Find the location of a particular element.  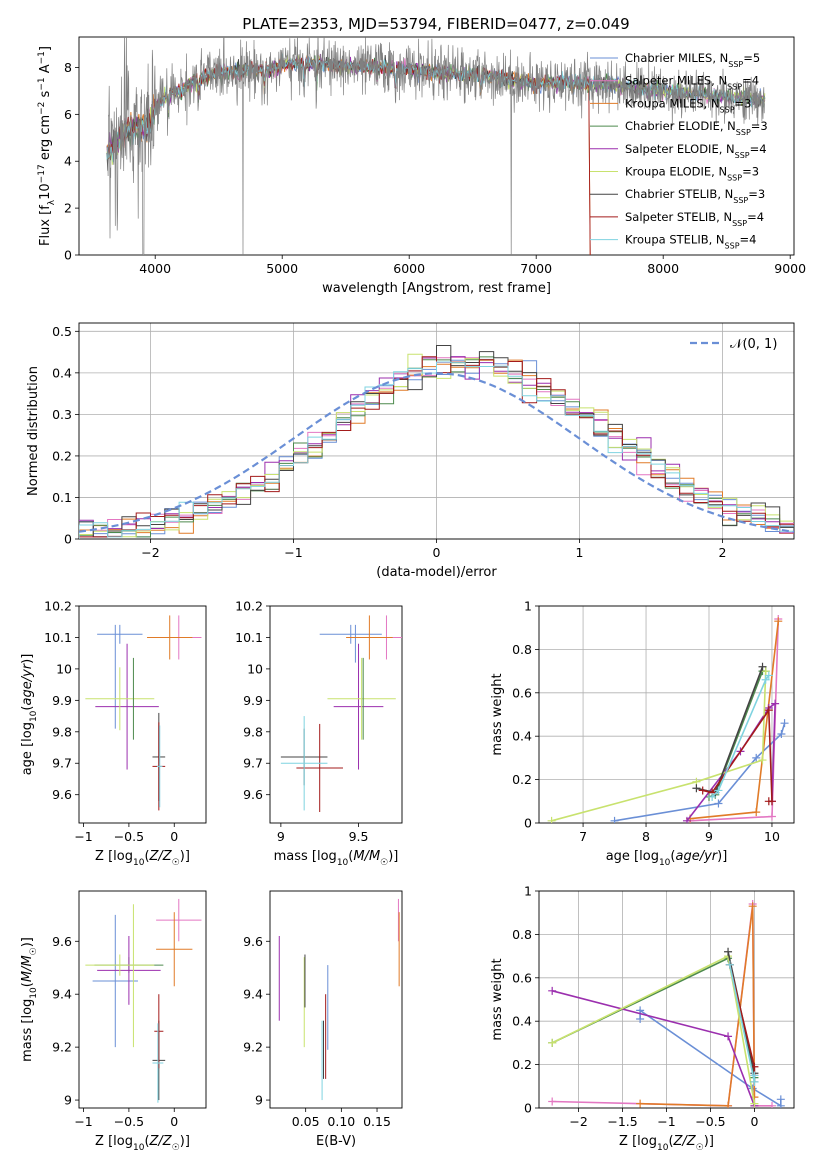

age_vs_Z-ylabel: age [log10(age/yr)] is located at coordinates (29, 715).